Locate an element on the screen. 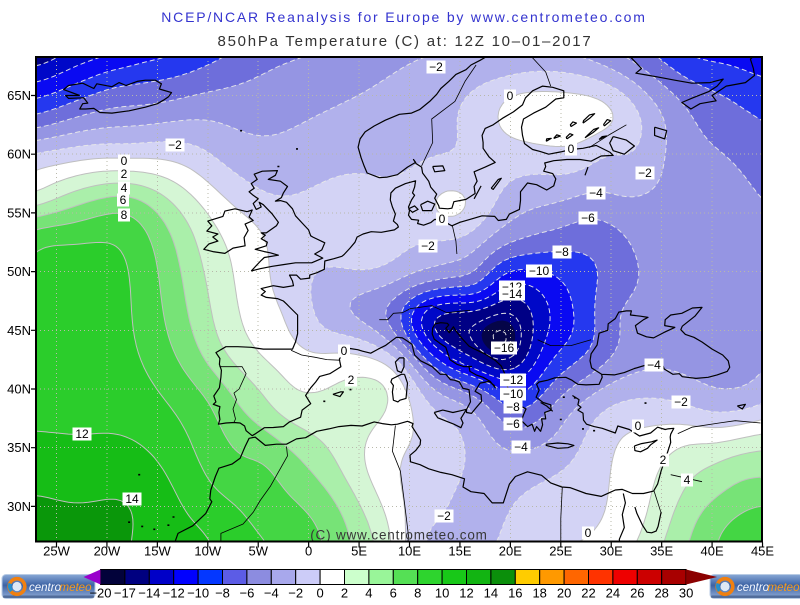 The height and width of the screenshot is (605, 800). svg-text: 35E is located at coordinates (661, 551).